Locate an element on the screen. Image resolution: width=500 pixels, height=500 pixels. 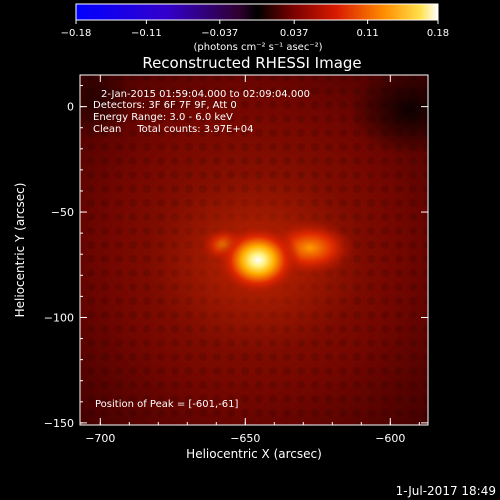
colorbar-tick-label: 0.11 is located at coordinates (367, 33).